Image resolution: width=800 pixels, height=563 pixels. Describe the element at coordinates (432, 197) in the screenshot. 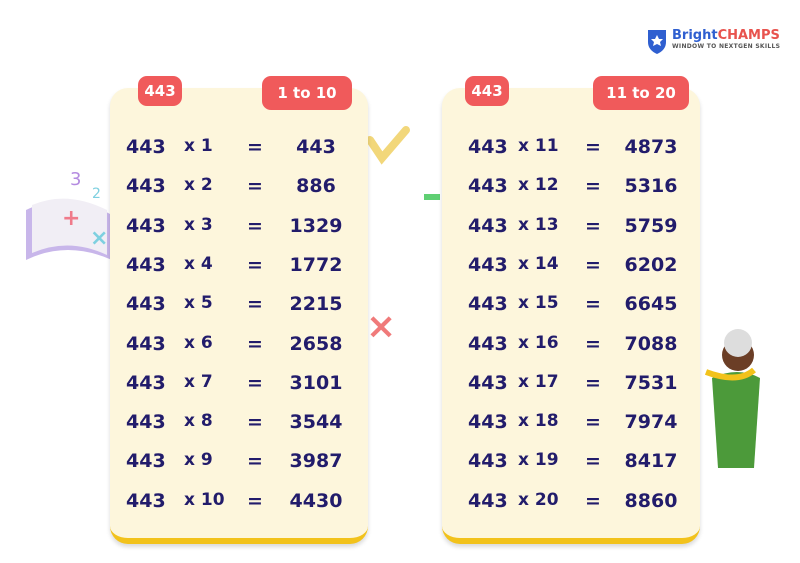

I see `minus-deco` at that location.